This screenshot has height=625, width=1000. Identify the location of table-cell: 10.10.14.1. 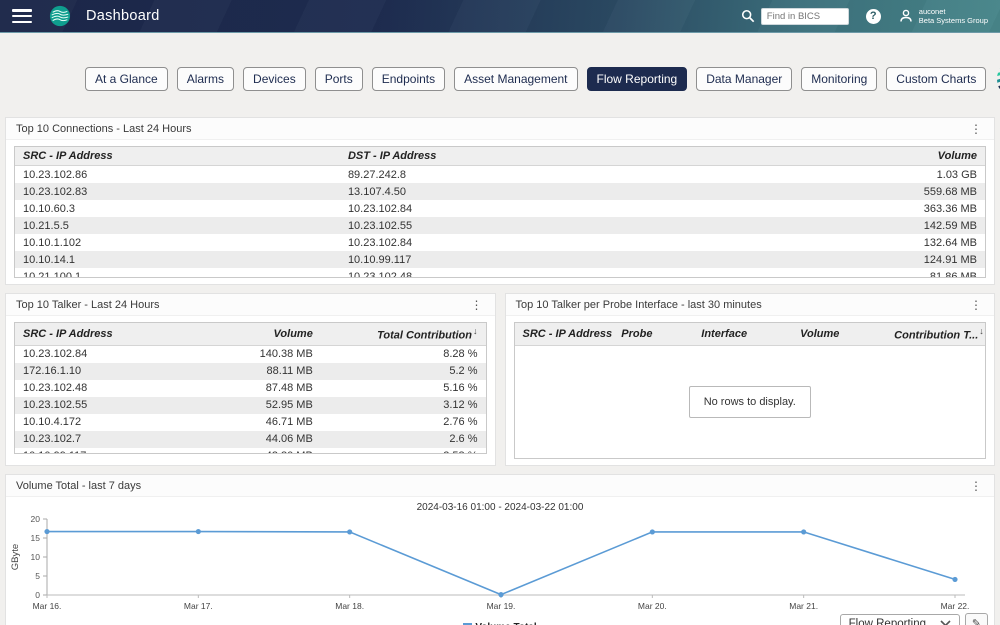
(49, 259).